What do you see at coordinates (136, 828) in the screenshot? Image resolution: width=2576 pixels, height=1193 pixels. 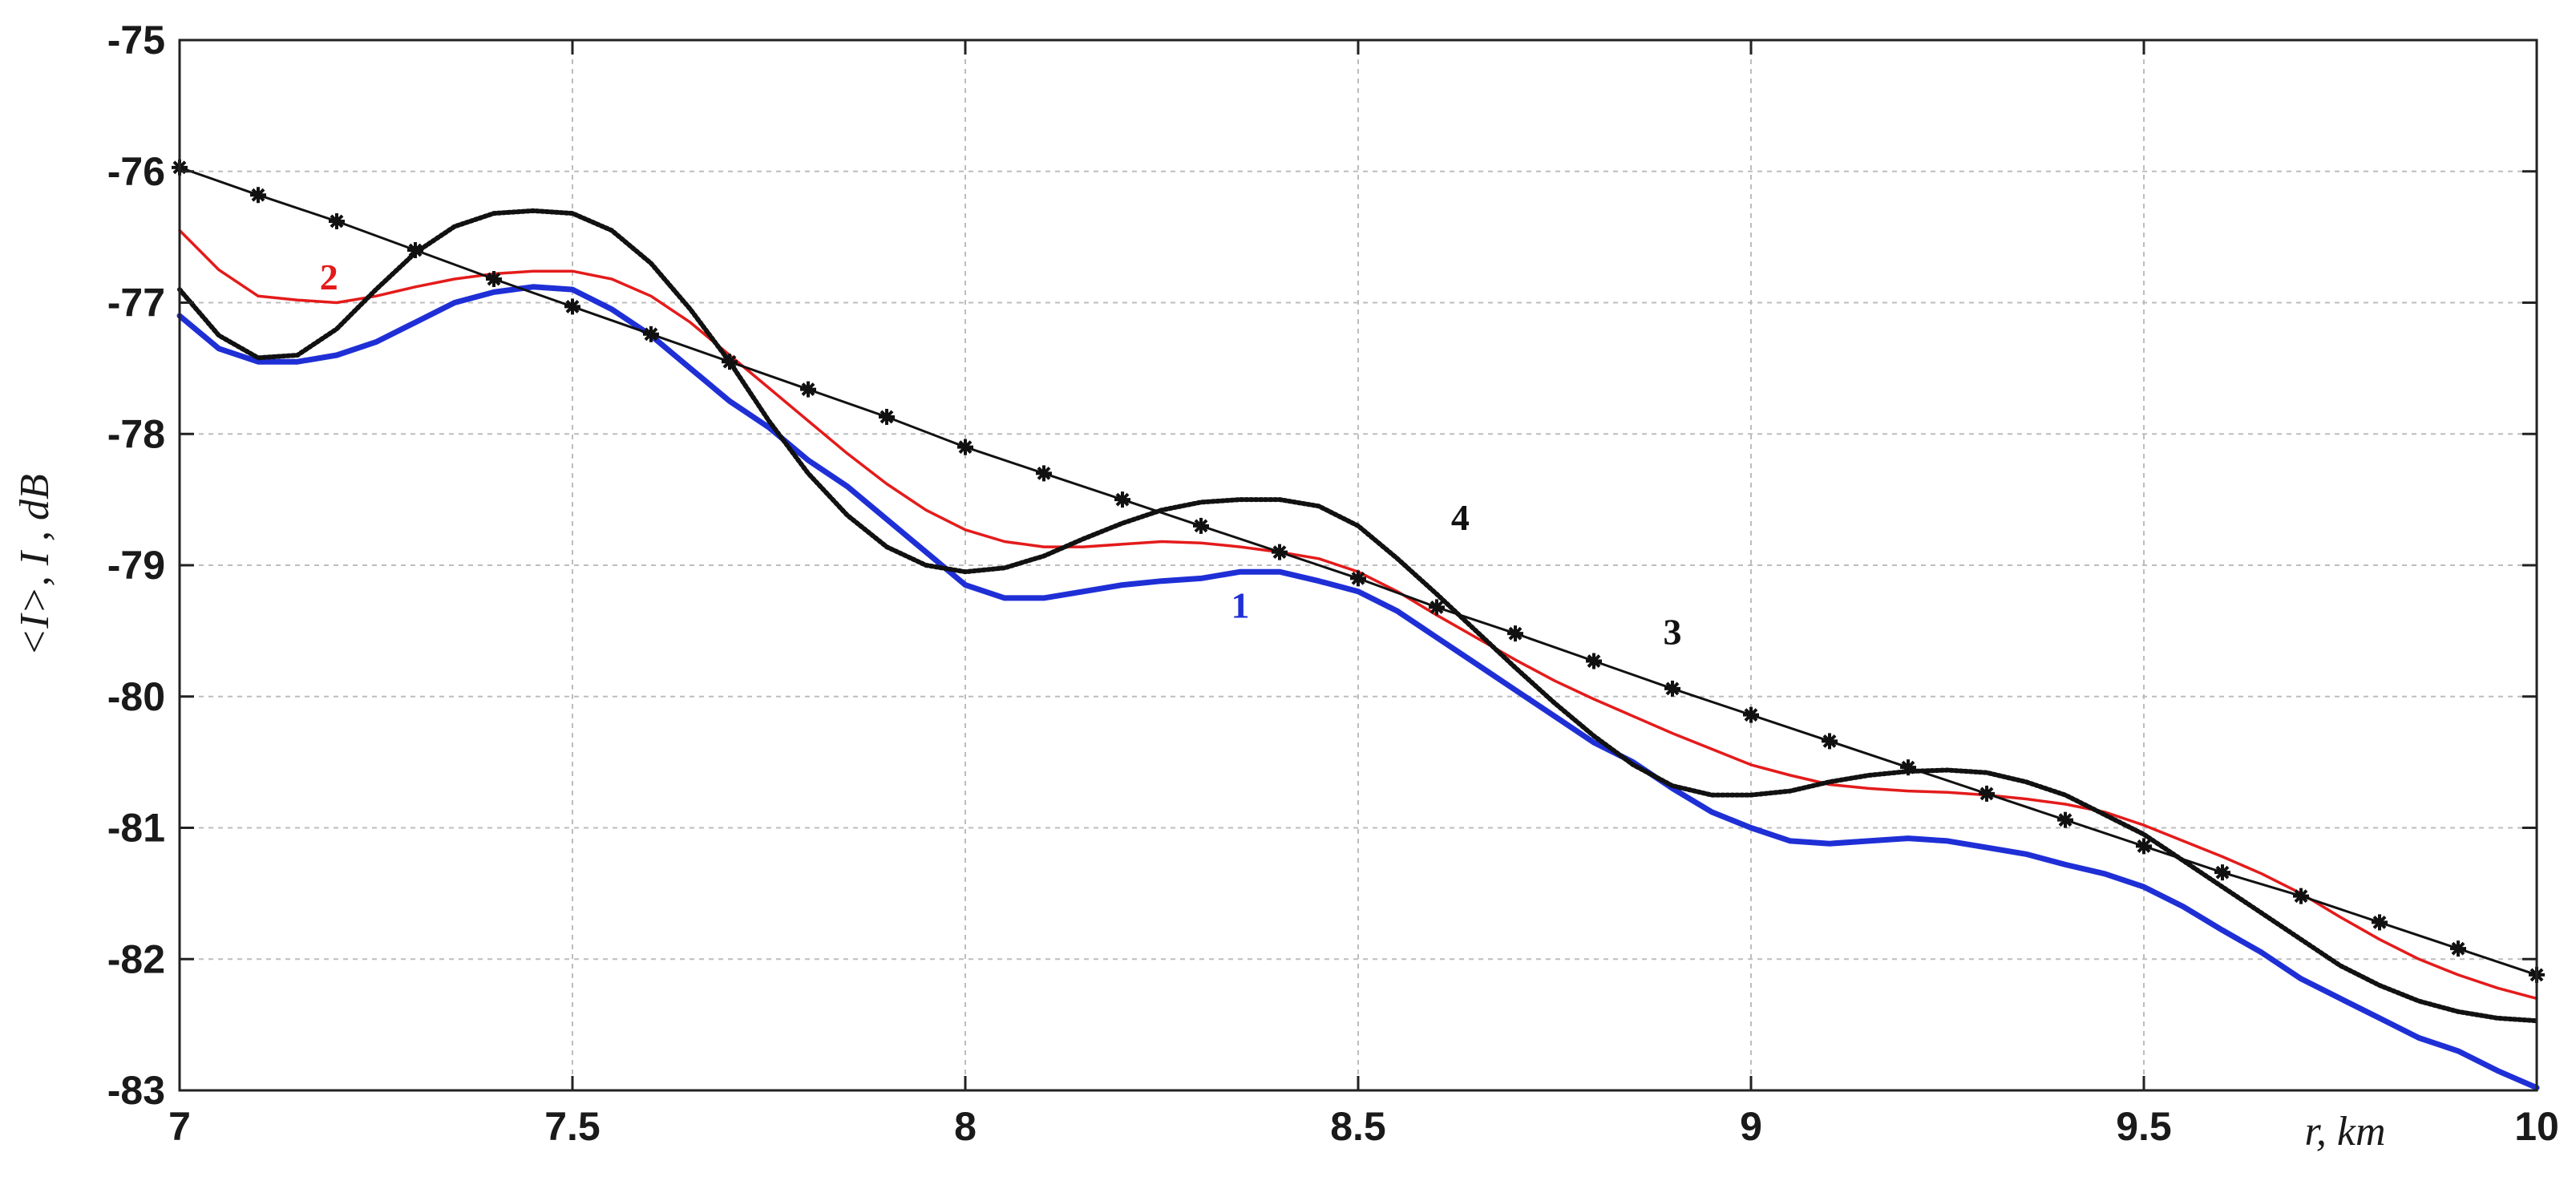 I see `y-tick-label: -81` at bounding box center [136, 828].